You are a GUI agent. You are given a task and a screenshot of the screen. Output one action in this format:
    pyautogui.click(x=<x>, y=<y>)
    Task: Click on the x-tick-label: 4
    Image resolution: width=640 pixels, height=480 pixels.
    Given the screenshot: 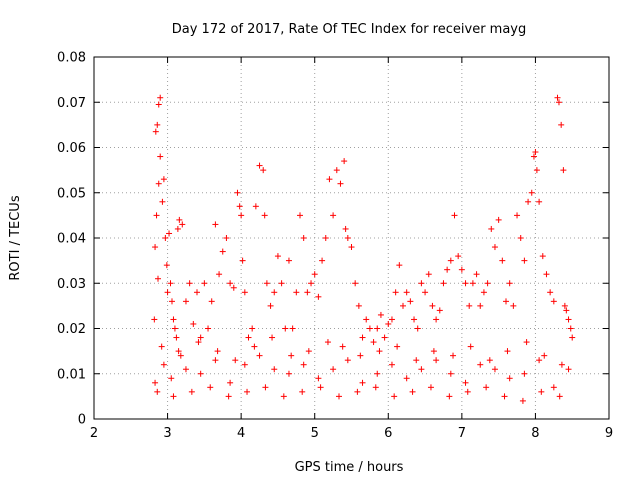 What is the action you would take?
    pyautogui.click(x=241, y=433)
    